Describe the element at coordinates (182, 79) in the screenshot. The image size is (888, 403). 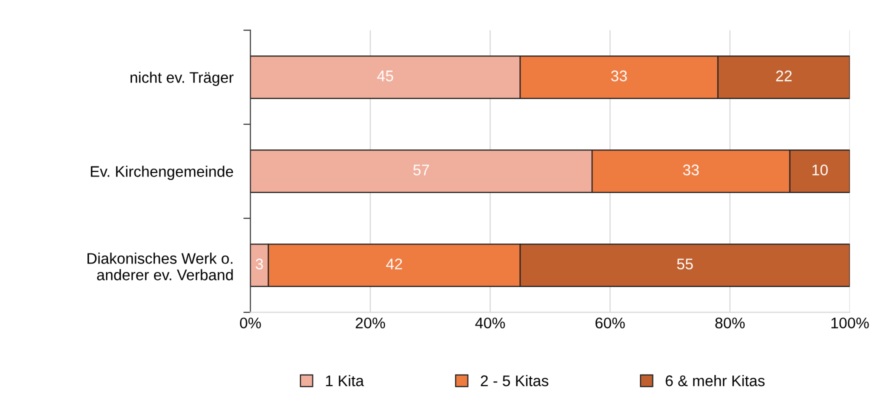
I see `y-tick-label: nicht ev. Träger` at that location.